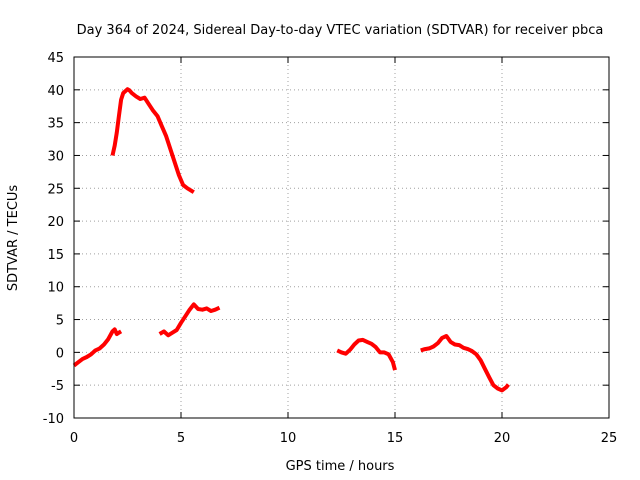  What do you see at coordinates (60, 321) in the screenshot?
I see `y-tick-label: 5` at bounding box center [60, 321].